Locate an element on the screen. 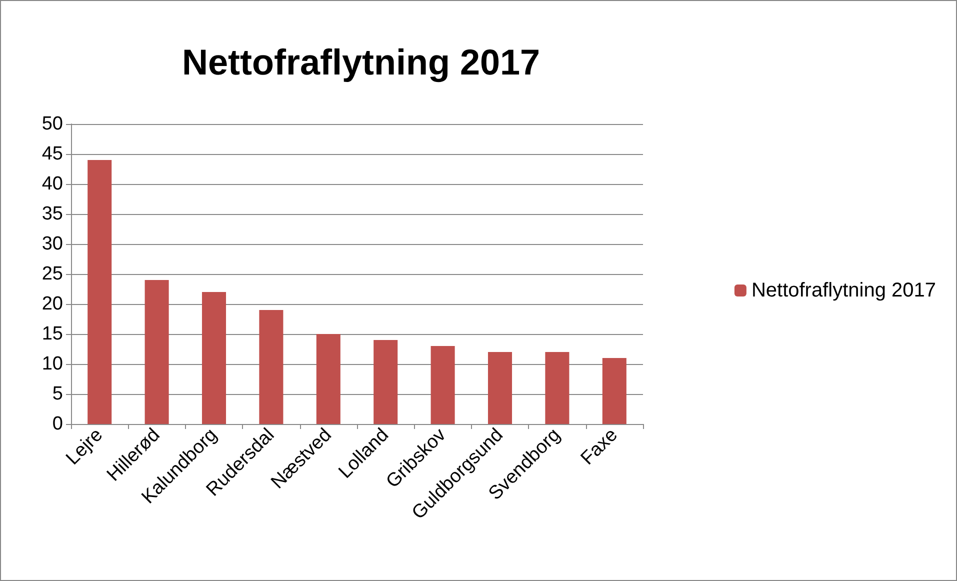  chart-title: Nettofraflytning 2017 is located at coordinates (361, 62).